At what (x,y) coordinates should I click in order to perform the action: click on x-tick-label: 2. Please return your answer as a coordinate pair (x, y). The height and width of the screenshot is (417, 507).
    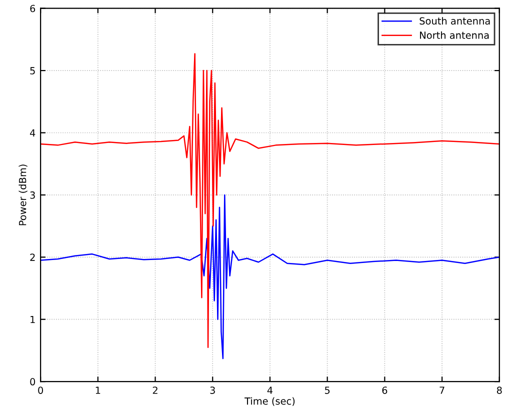
    Looking at the image, I should click on (155, 390).